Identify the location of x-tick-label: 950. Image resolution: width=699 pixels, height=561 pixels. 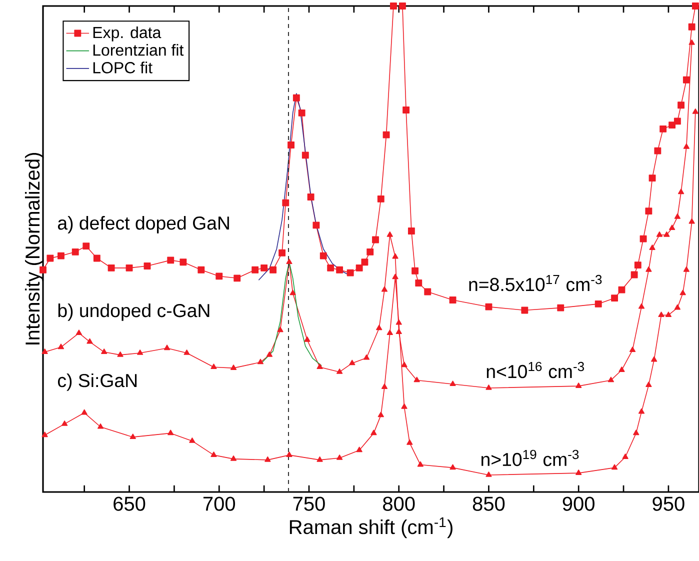
(668, 503).